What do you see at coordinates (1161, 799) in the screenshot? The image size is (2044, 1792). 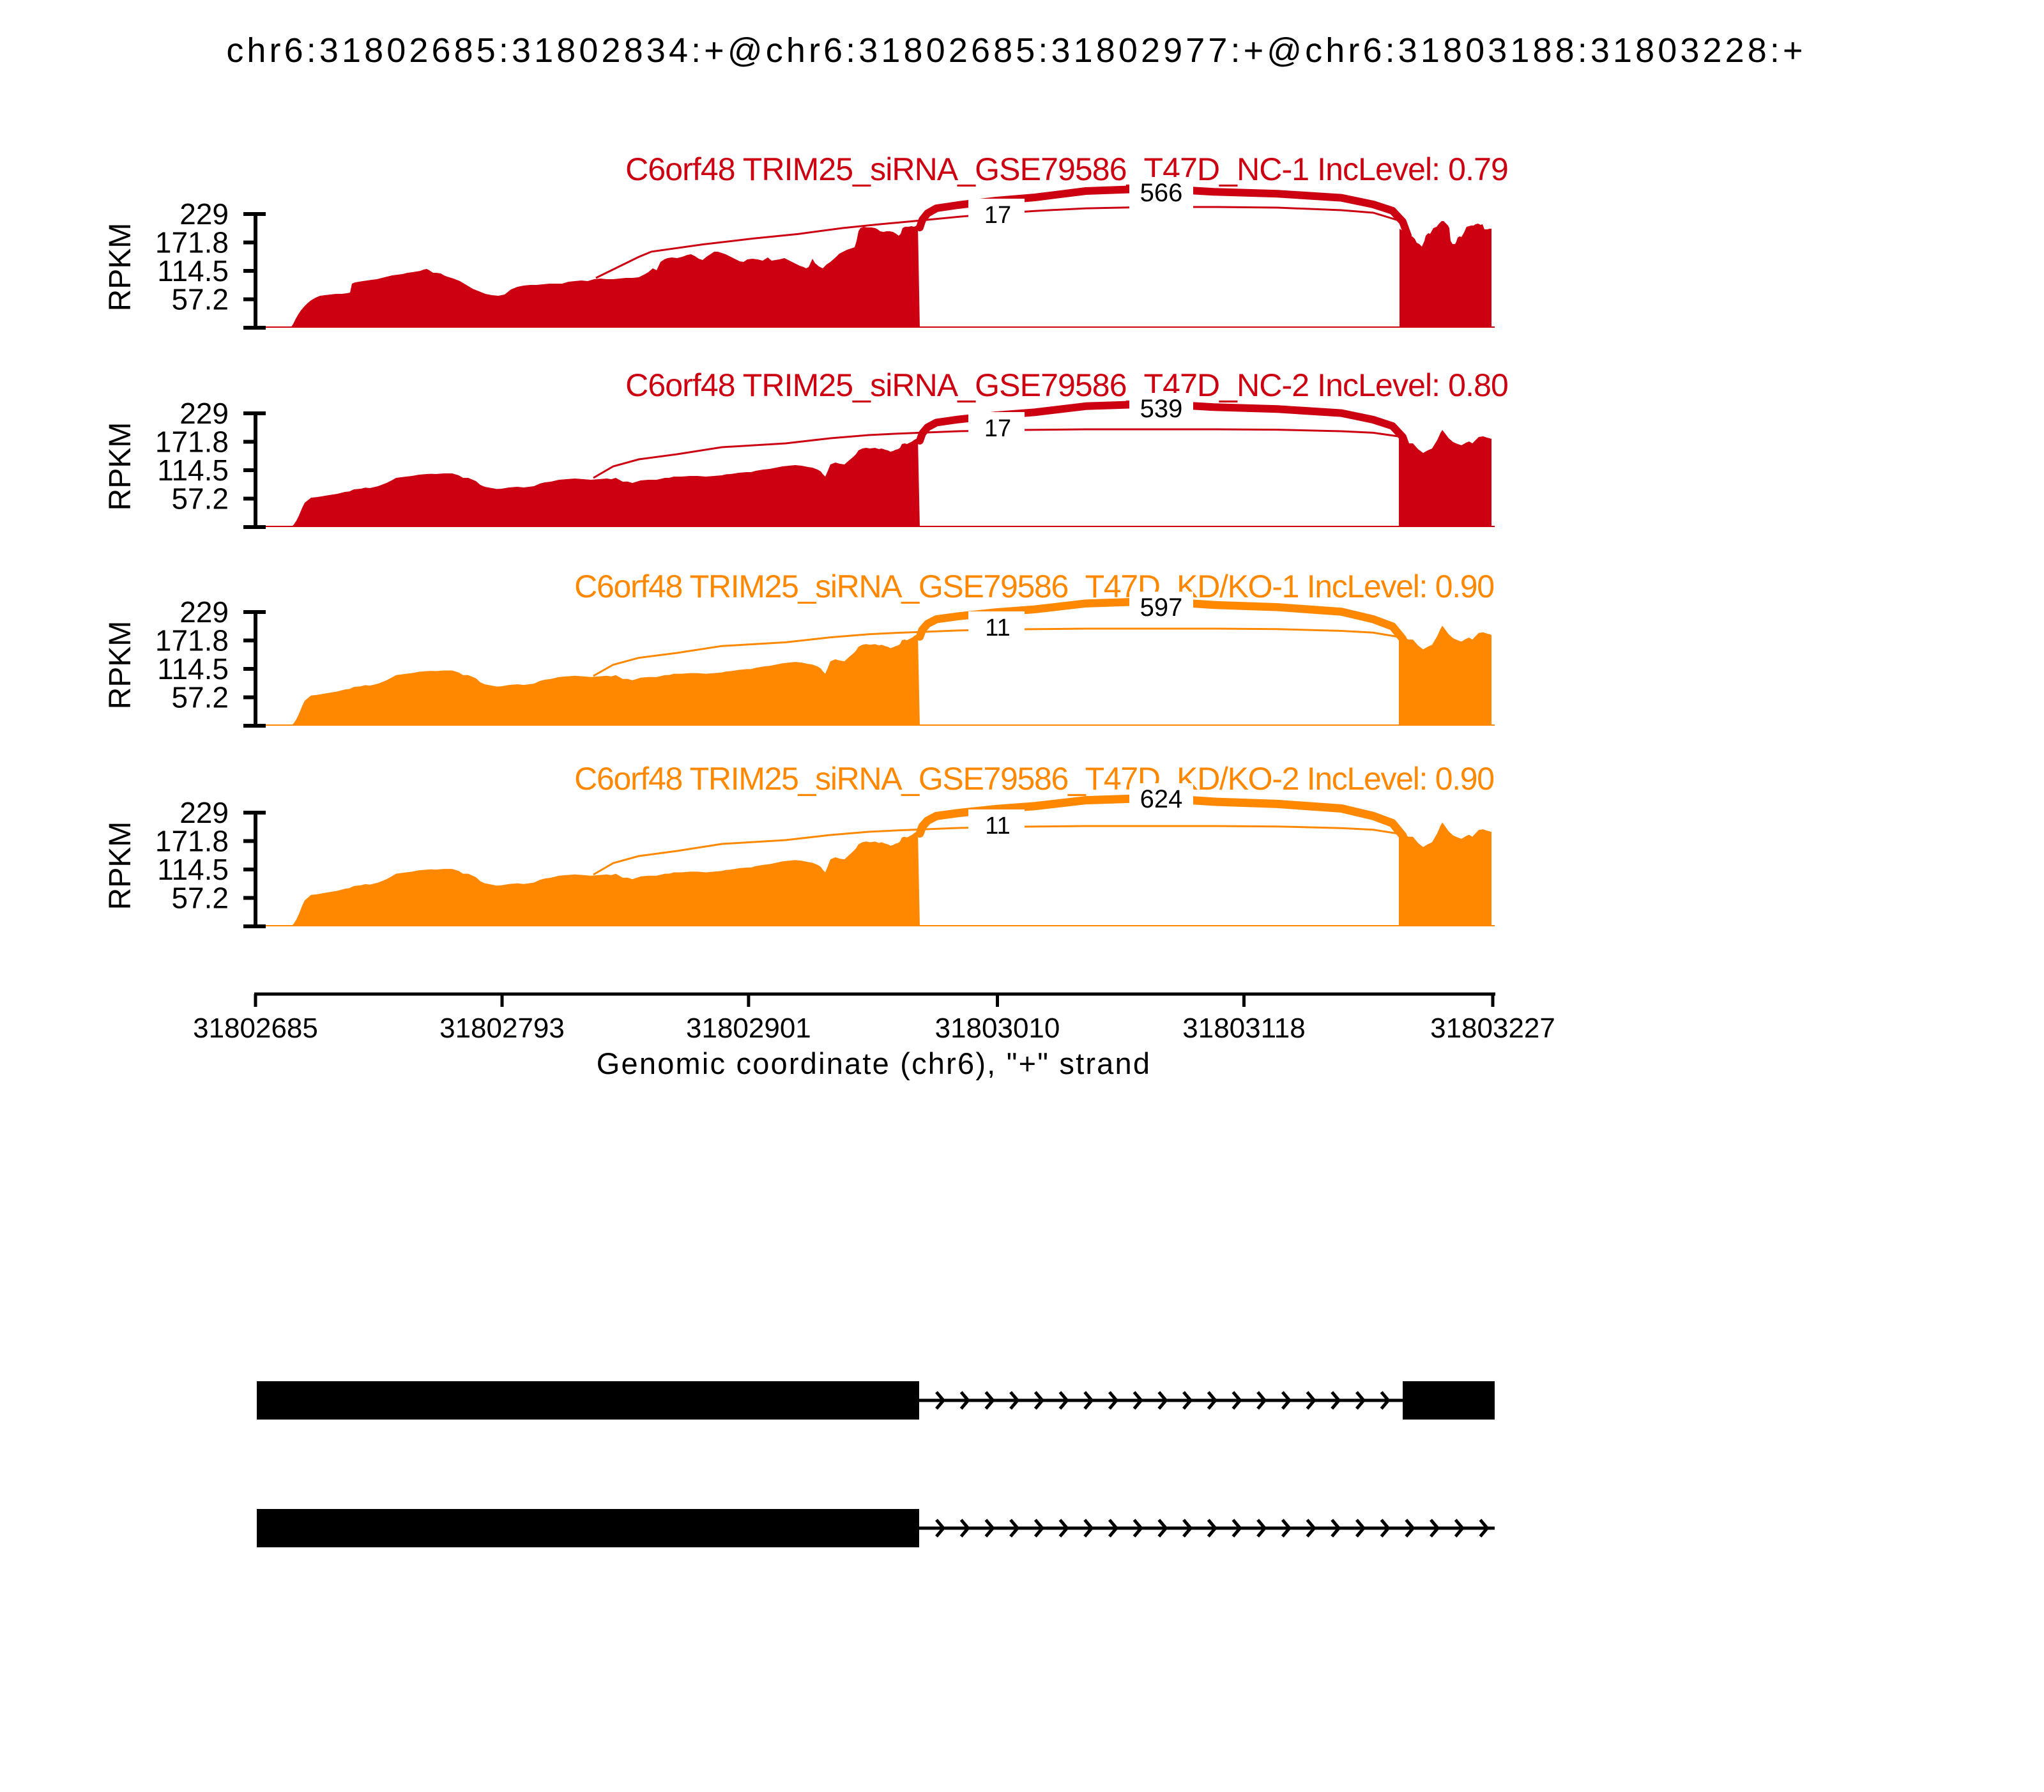 I see `svg-text: 624` at bounding box center [1161, 799].